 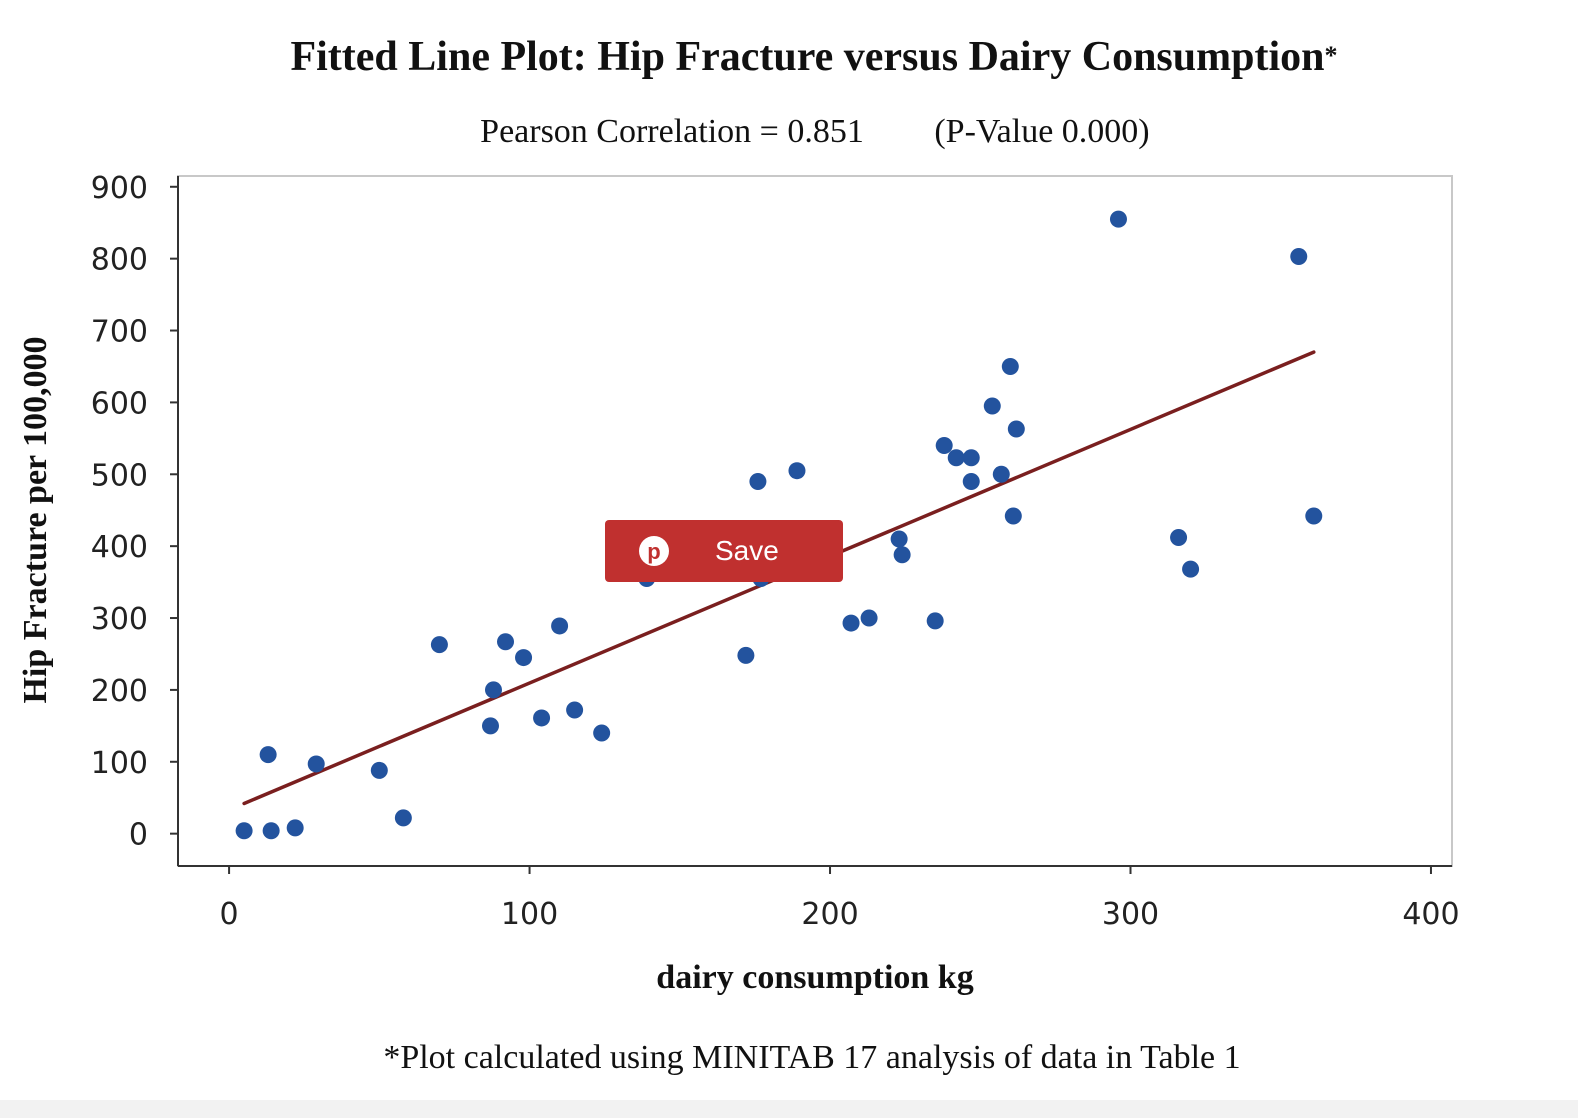 What do you see at coordinates (1130, 914) in the screenshot?
I see `x-tick-label: 300` at bounding box center [1130, 914].